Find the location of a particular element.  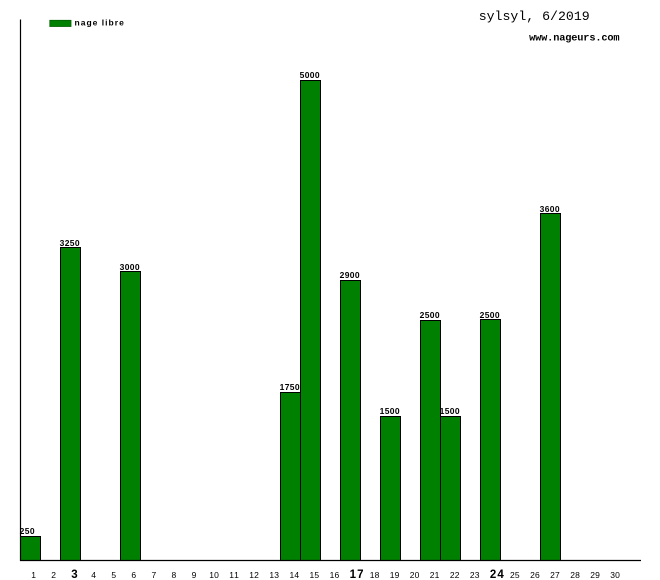

svg-text: 18 is located at coordinates (375, 575).